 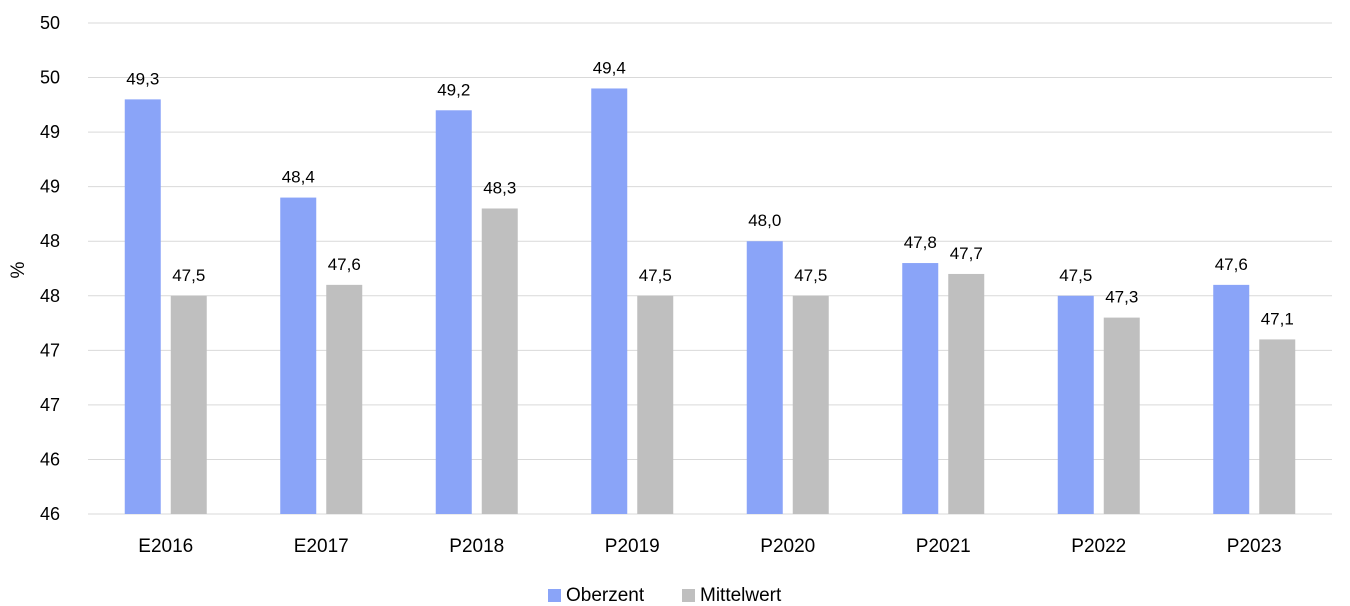 I want to click on x-tick-label: E2017, so click(x=321, y=546).